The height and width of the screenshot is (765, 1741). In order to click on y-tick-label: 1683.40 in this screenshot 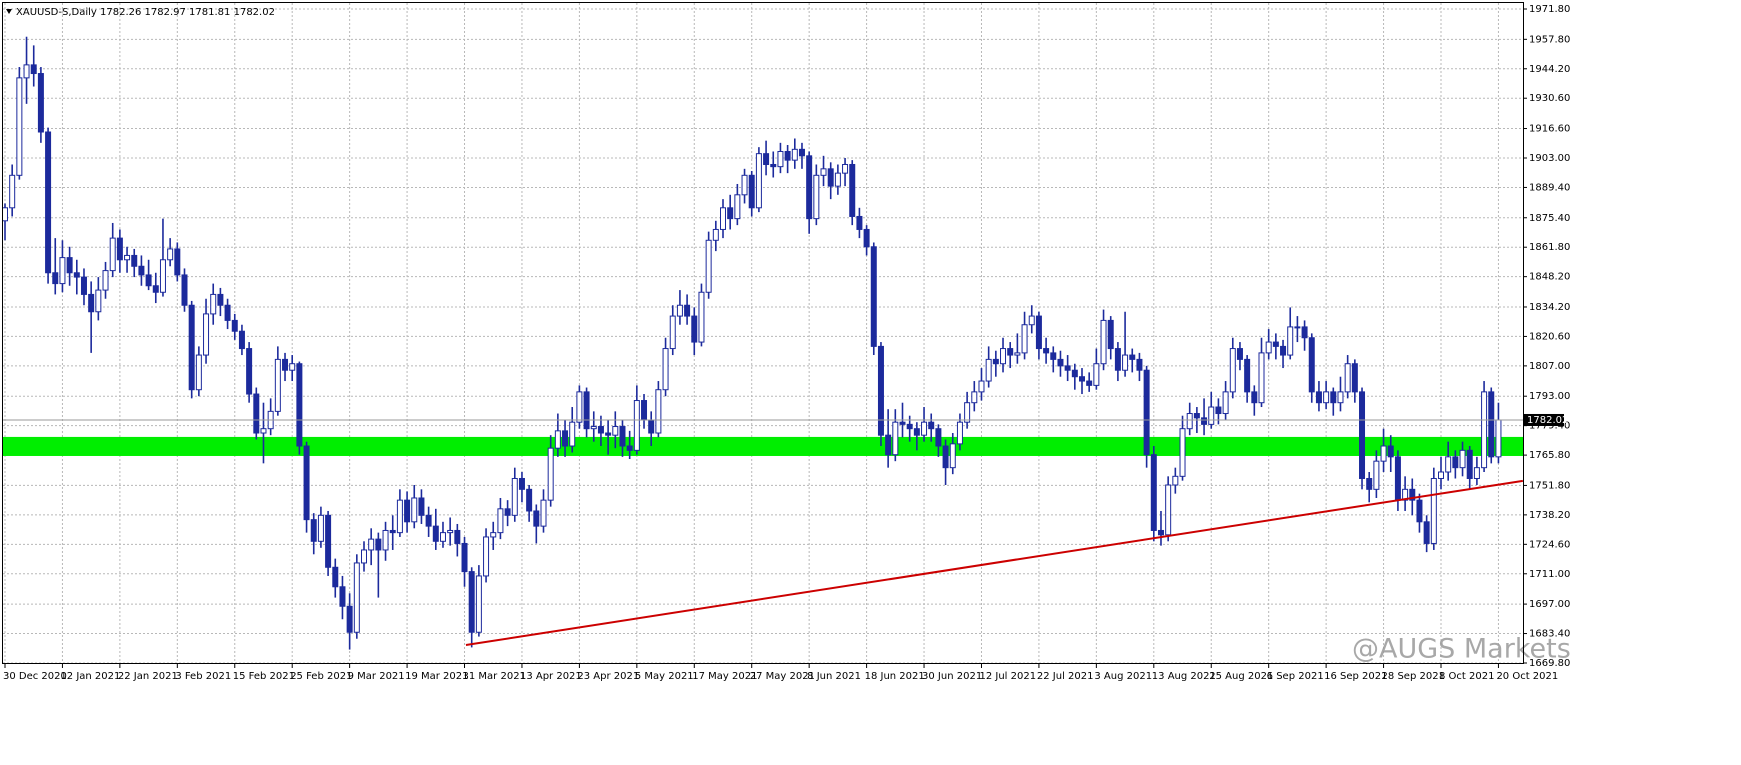, I will do `click(1549, 634)`.